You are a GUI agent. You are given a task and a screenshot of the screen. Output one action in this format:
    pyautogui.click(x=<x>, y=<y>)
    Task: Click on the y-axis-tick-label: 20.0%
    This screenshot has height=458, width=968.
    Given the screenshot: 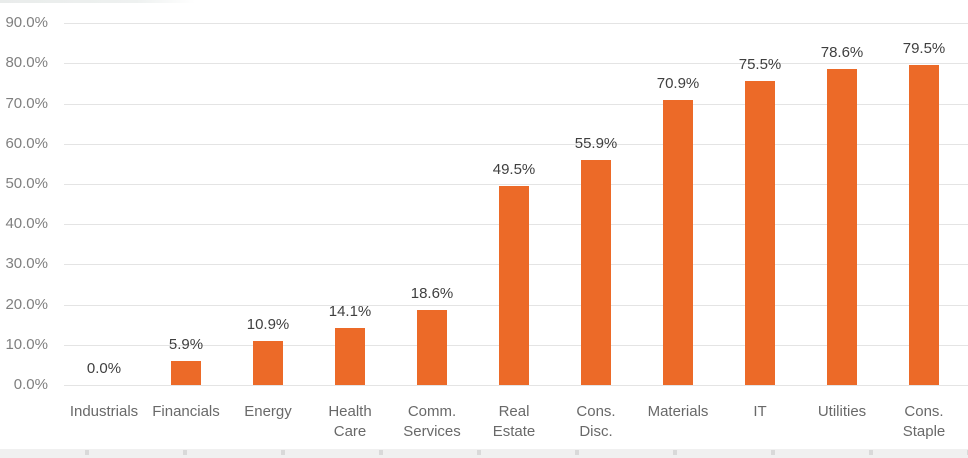 What is the action you would take?
    pyautogui.click(x=26, y=304)
    